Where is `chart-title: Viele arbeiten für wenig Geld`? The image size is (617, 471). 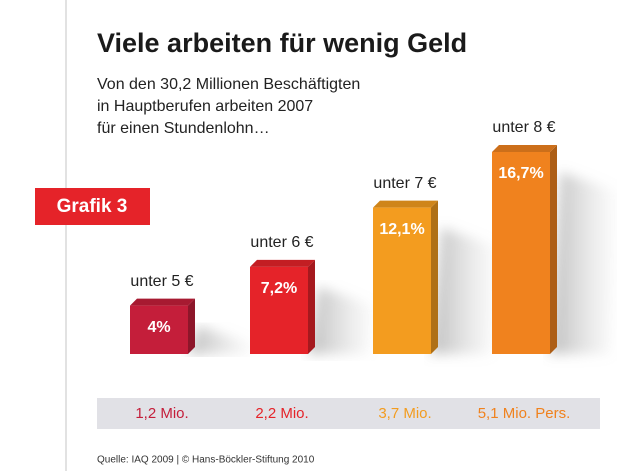
chart-title: Viele arbeiten für wenig Geld is located at coordinates (282, 43).